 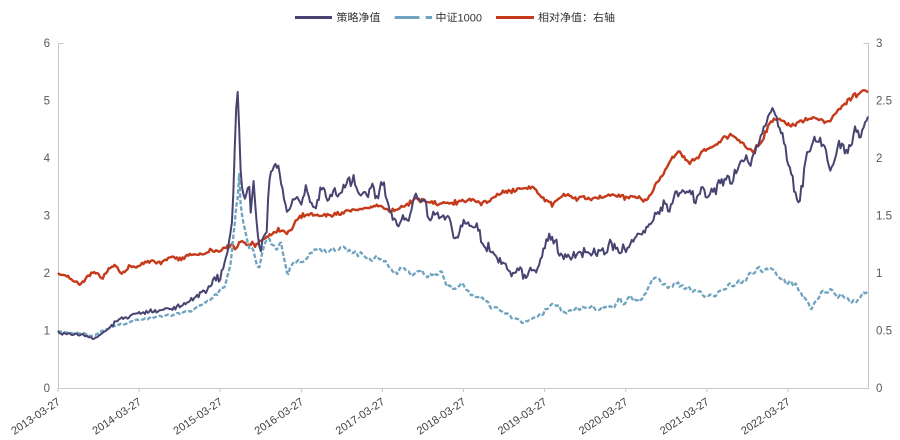 What do you see at coordinates (470, 18) in the screenshot?
I see `svg-text: 1000` at bounding box center [470, 18].